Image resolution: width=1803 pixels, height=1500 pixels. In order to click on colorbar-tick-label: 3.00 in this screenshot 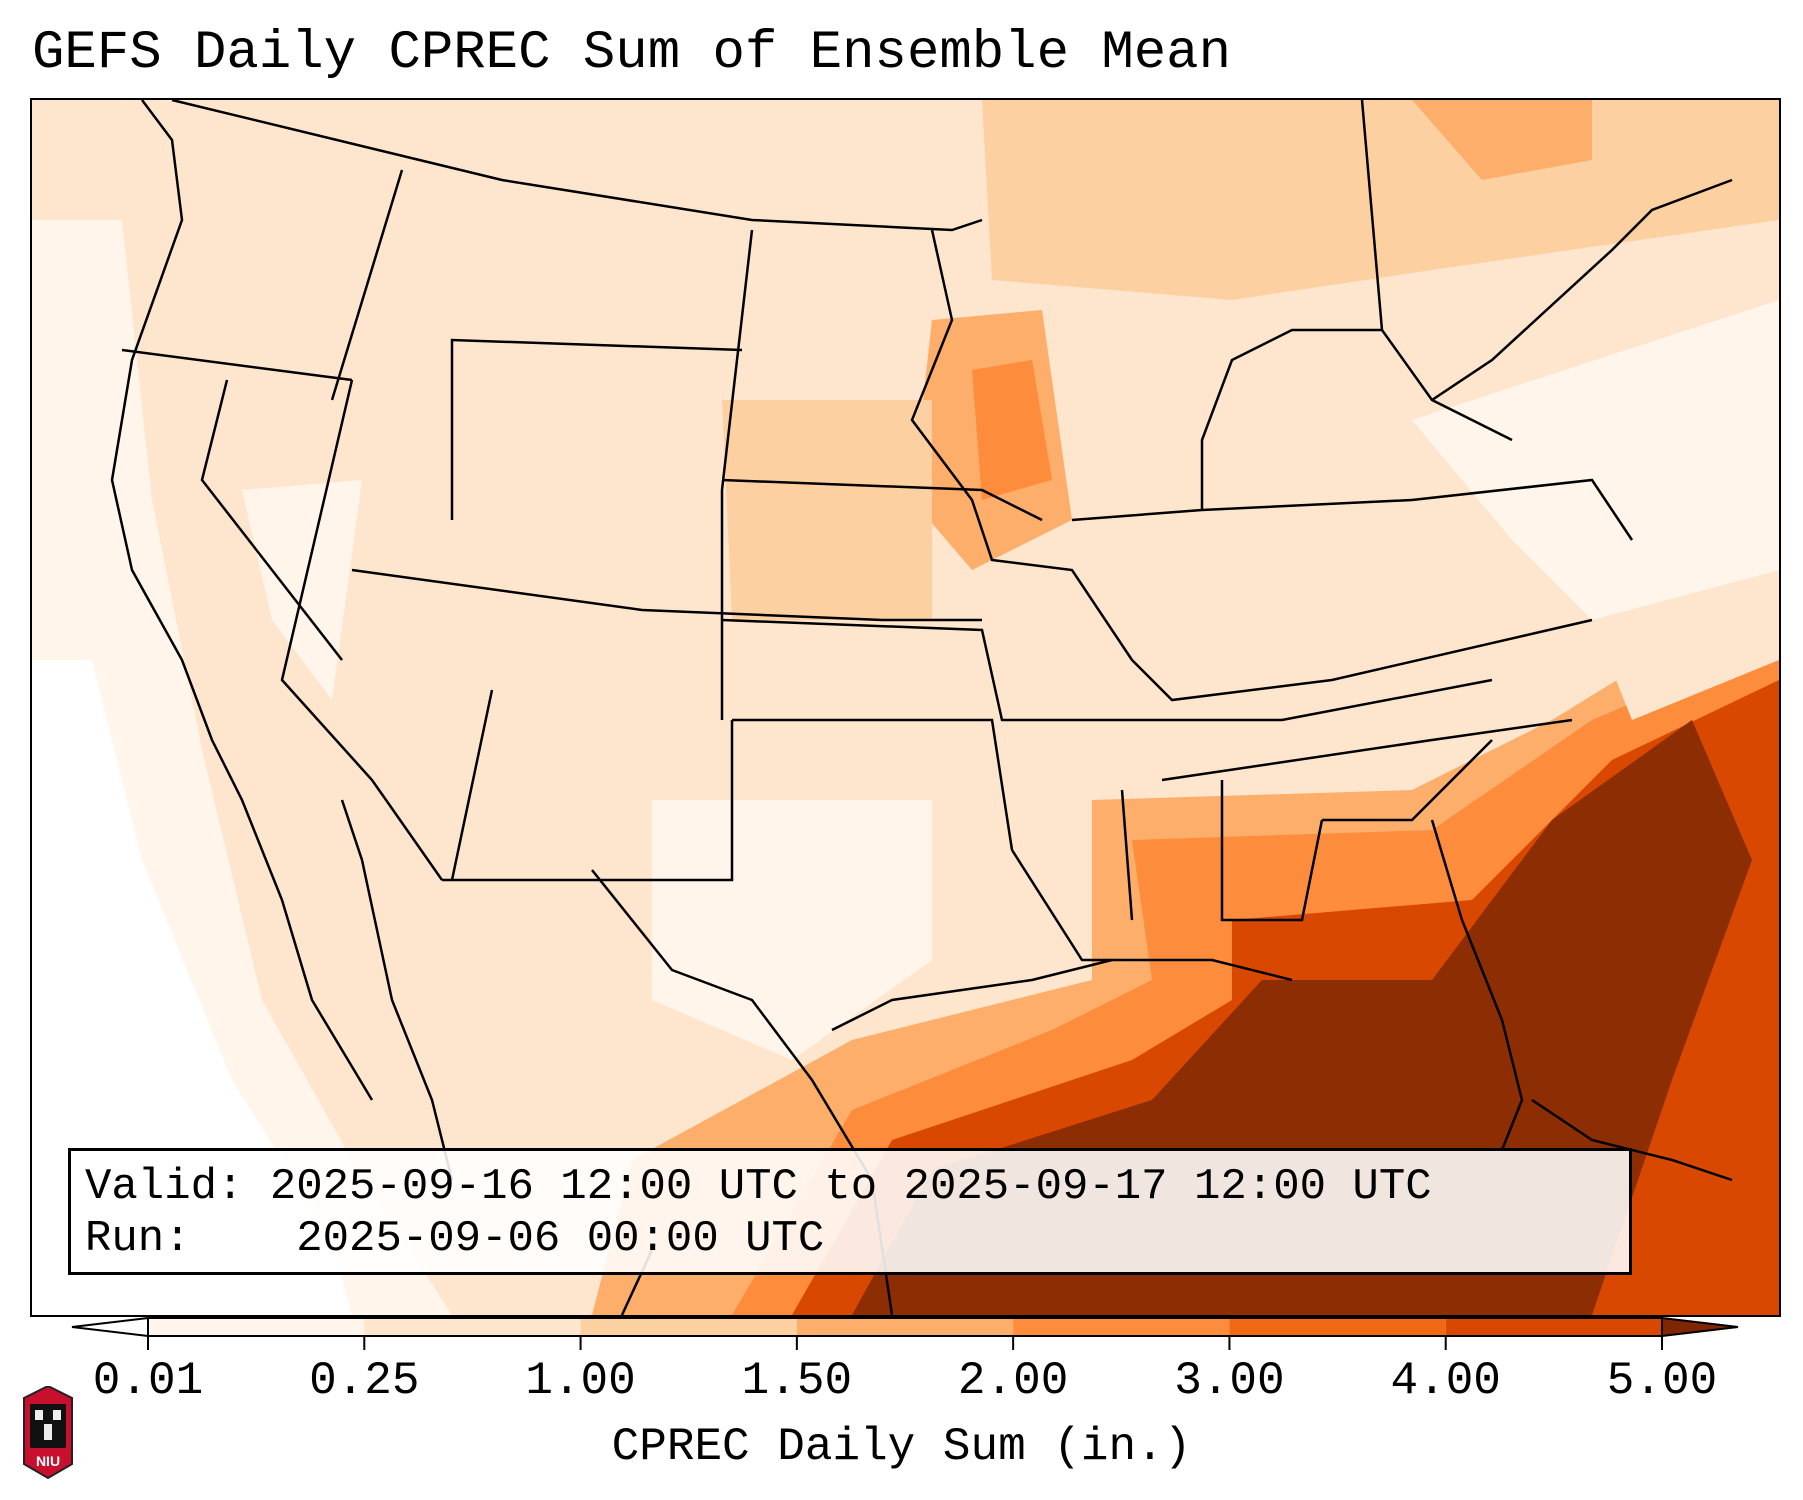, I will do `click(1229, 1381)`.